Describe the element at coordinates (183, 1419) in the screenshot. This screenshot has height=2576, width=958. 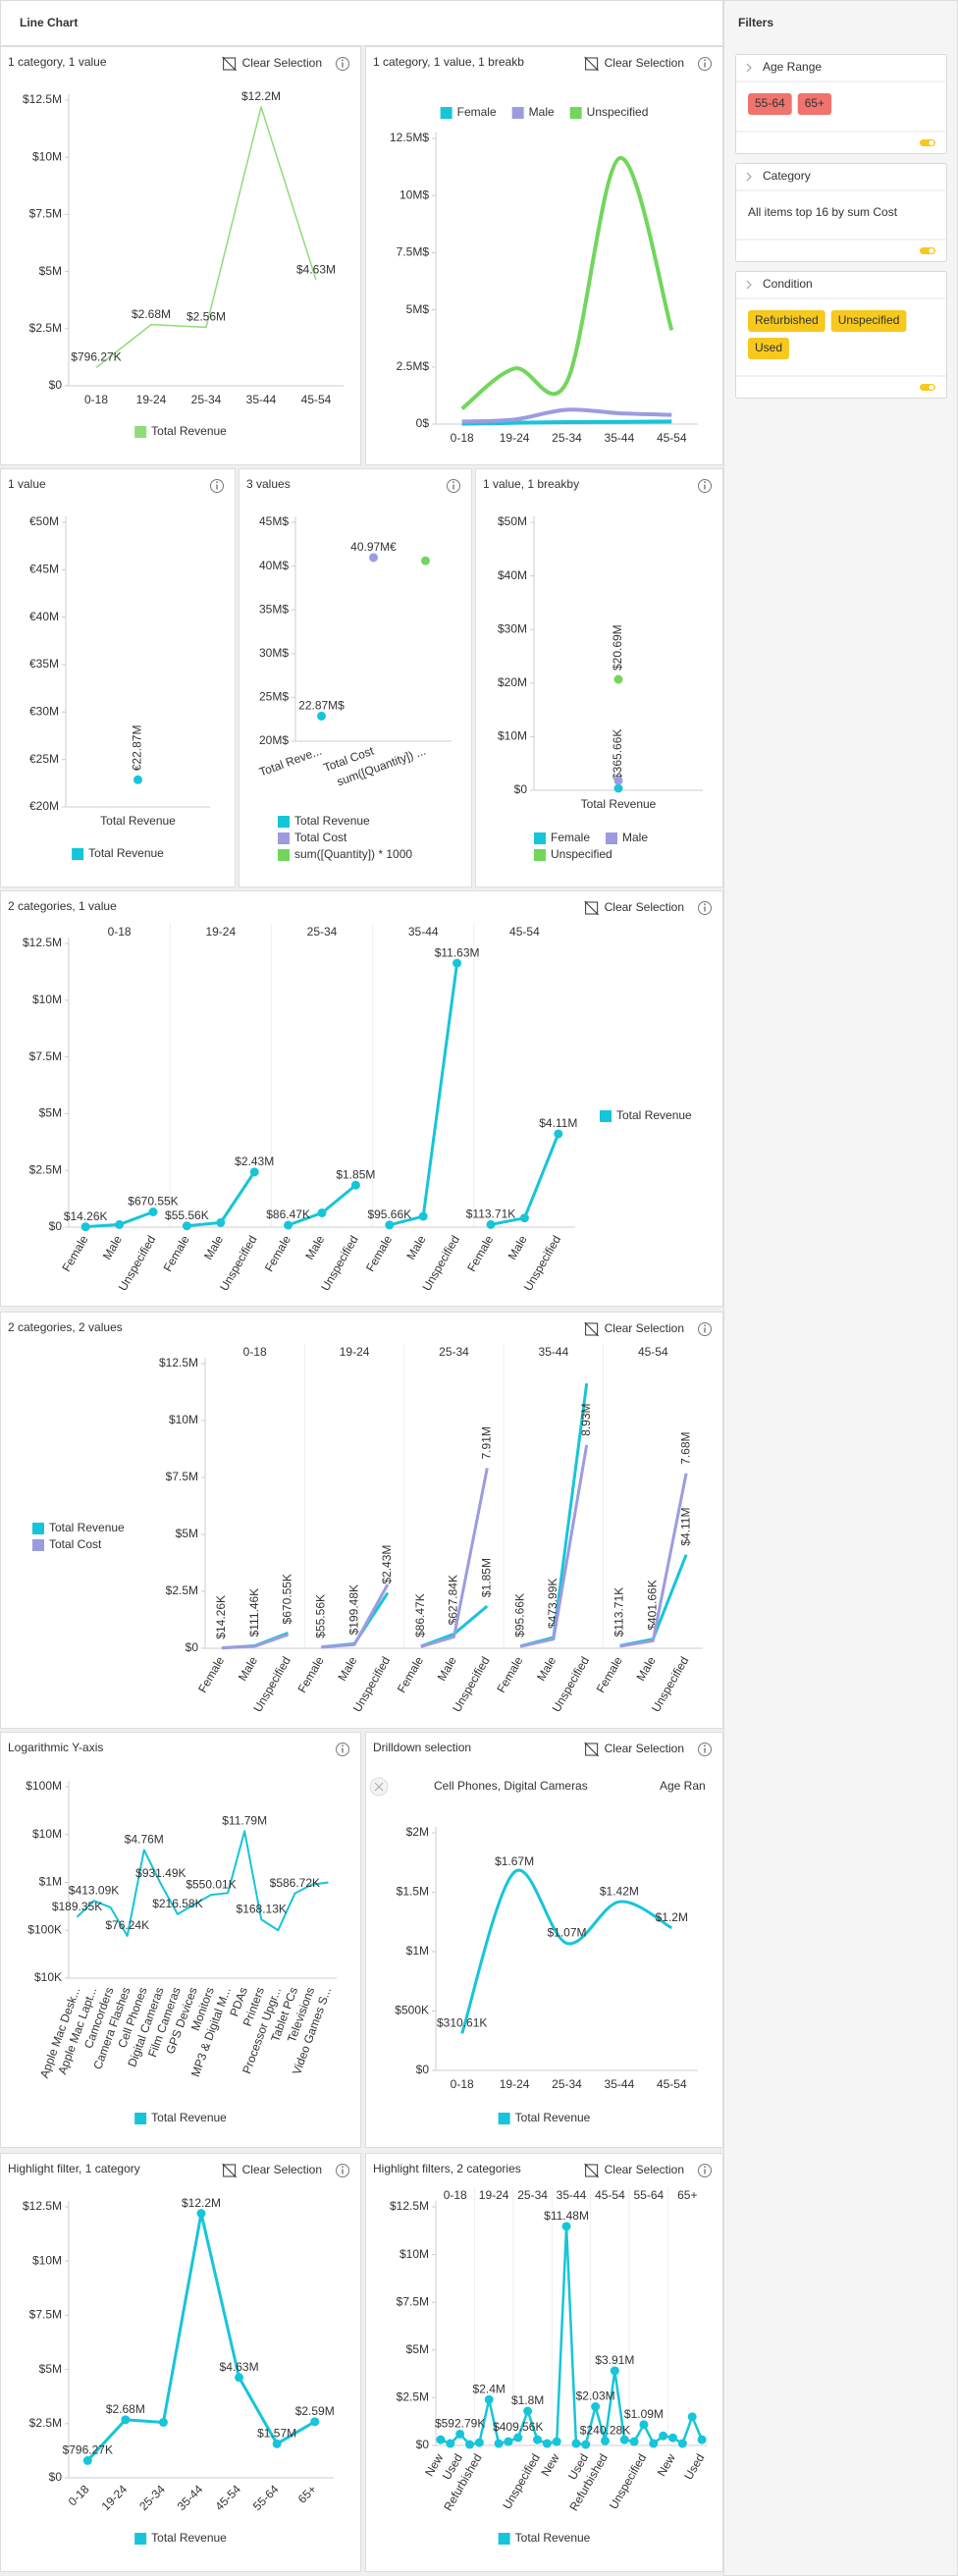
I see `y-tick-label: $10M` at that location.